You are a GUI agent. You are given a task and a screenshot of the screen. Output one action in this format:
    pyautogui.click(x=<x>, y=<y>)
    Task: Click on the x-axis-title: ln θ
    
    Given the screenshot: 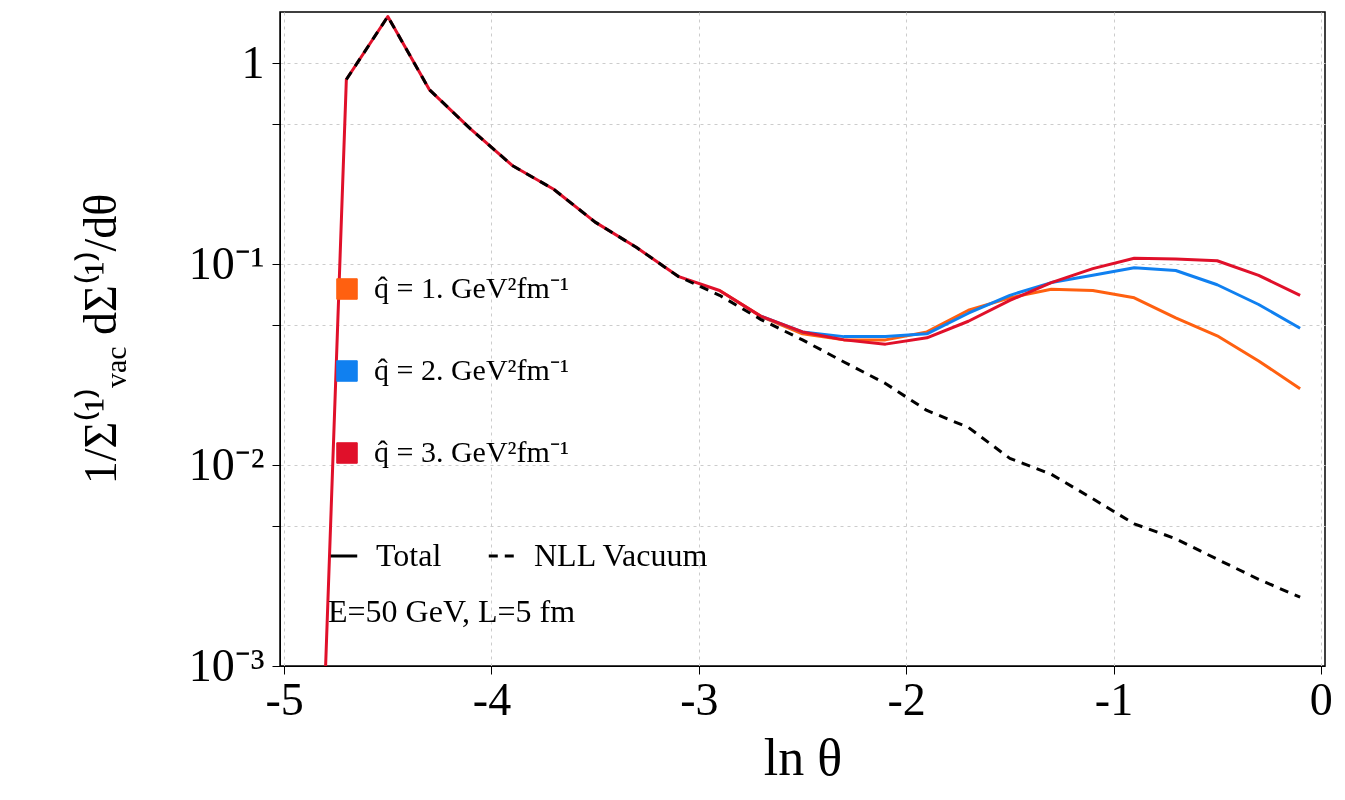 What is the action you would take?
    pyautogui.click(x=803, y=757)
    